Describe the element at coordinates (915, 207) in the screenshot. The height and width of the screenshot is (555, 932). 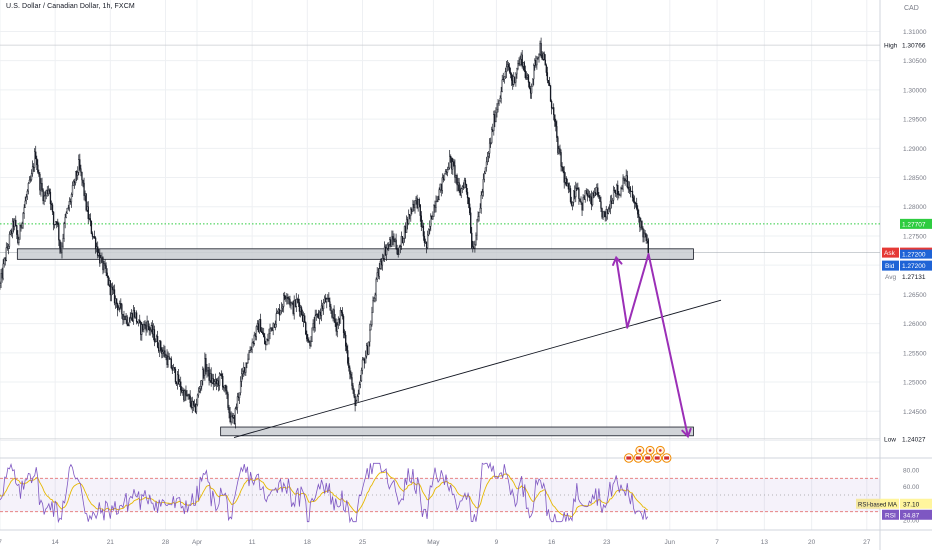
I see `price-tick-label: 1.28000` at that location.